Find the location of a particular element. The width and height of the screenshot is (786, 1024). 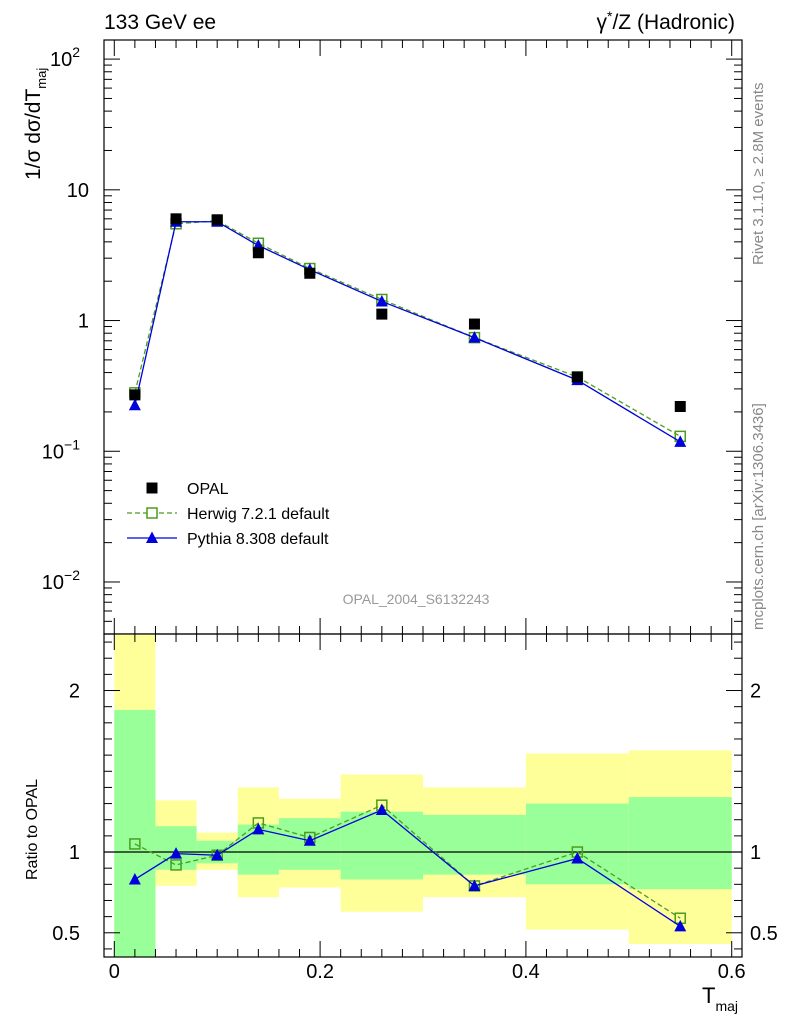

rivet-label: Rivet 3.1.10, ≥ 2.8M events is located at coordinates (758, 174).